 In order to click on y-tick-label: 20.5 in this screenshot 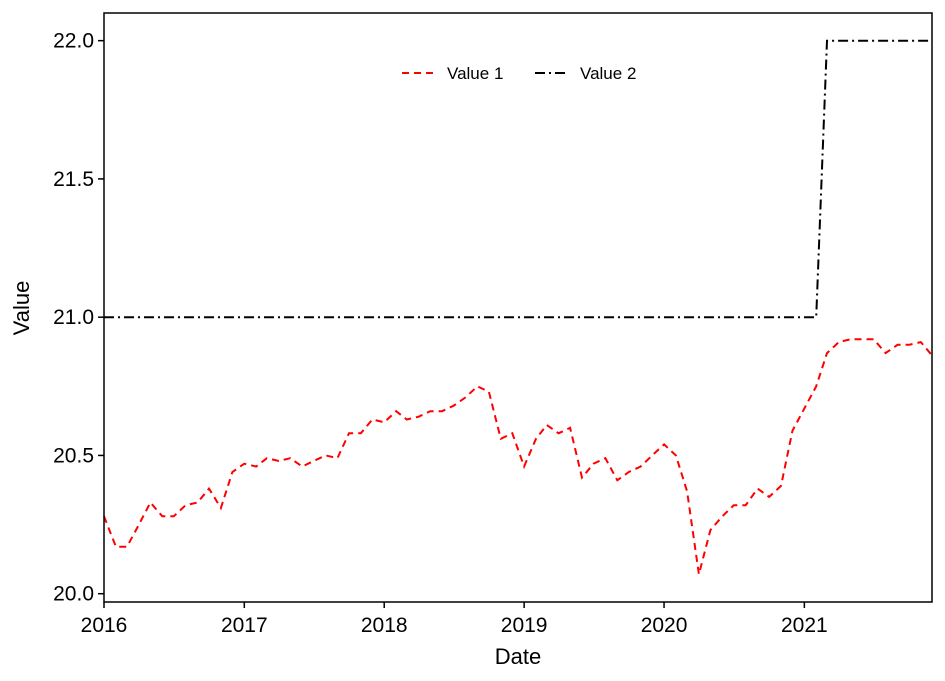, I will do `click(73, 455)`.